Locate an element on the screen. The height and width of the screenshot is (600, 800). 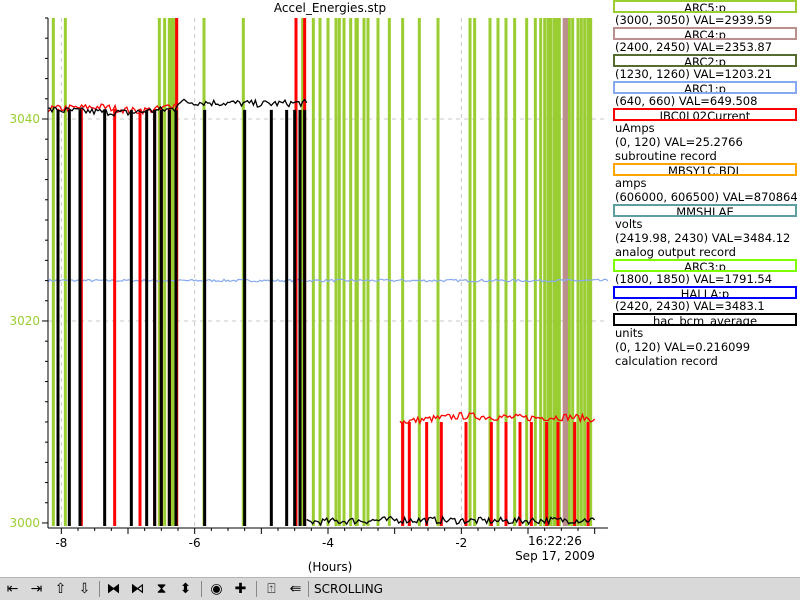
scroll-up-icon: ⇧ is located at coordinates (60, 589).